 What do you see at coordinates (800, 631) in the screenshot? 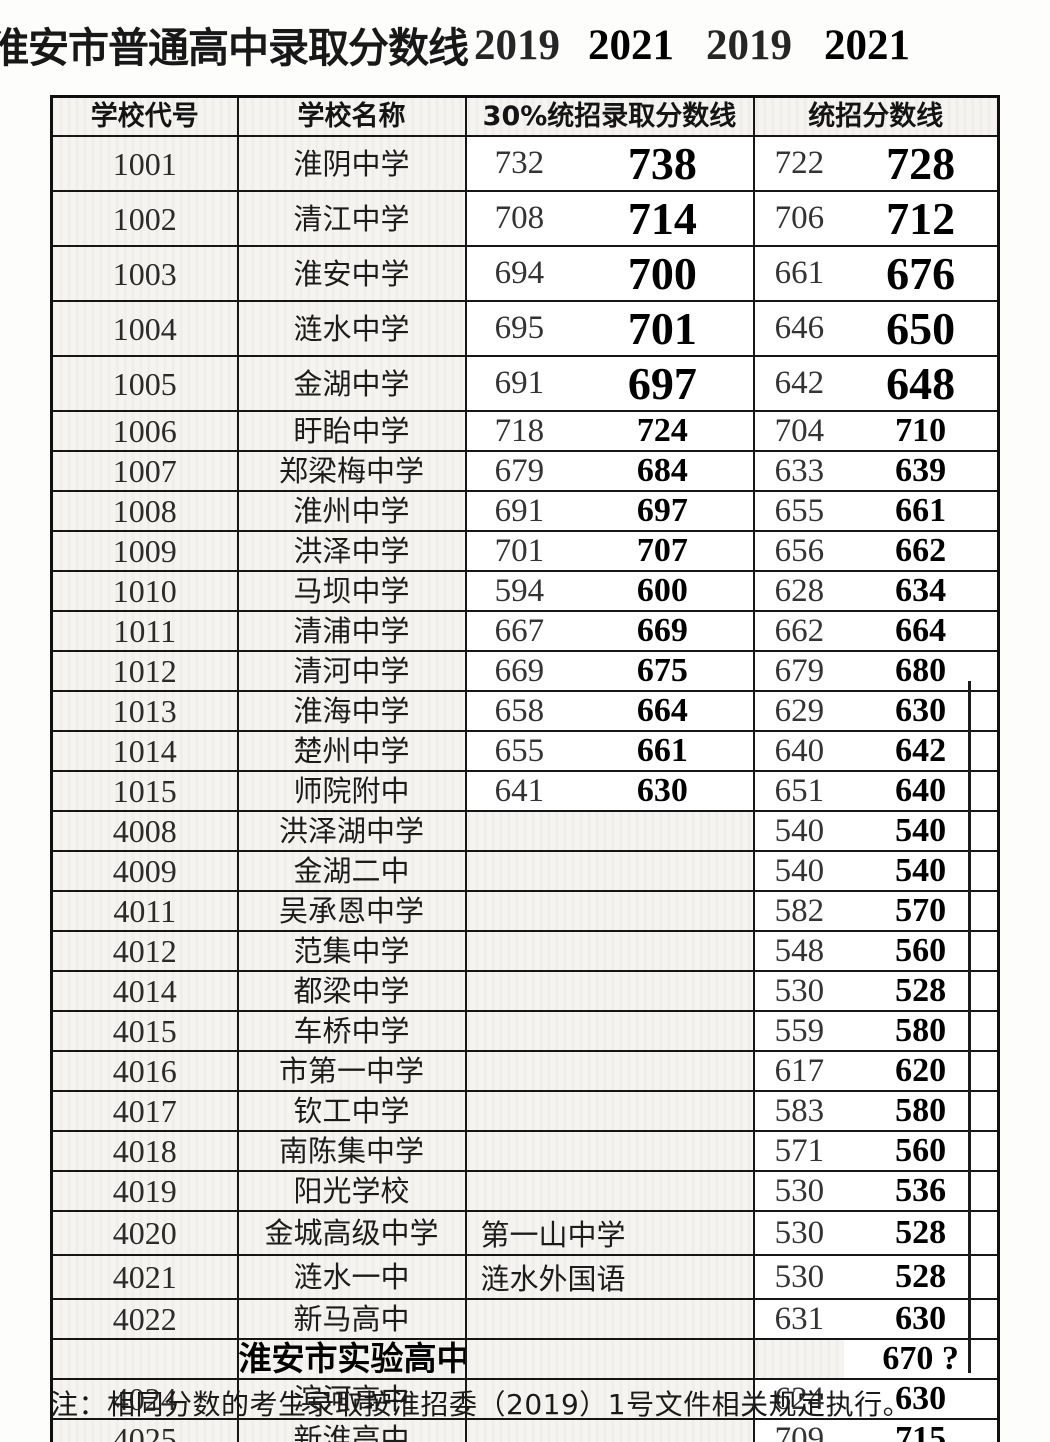
I see `unified-2019-value: 662` at bounding box center [800, 631].